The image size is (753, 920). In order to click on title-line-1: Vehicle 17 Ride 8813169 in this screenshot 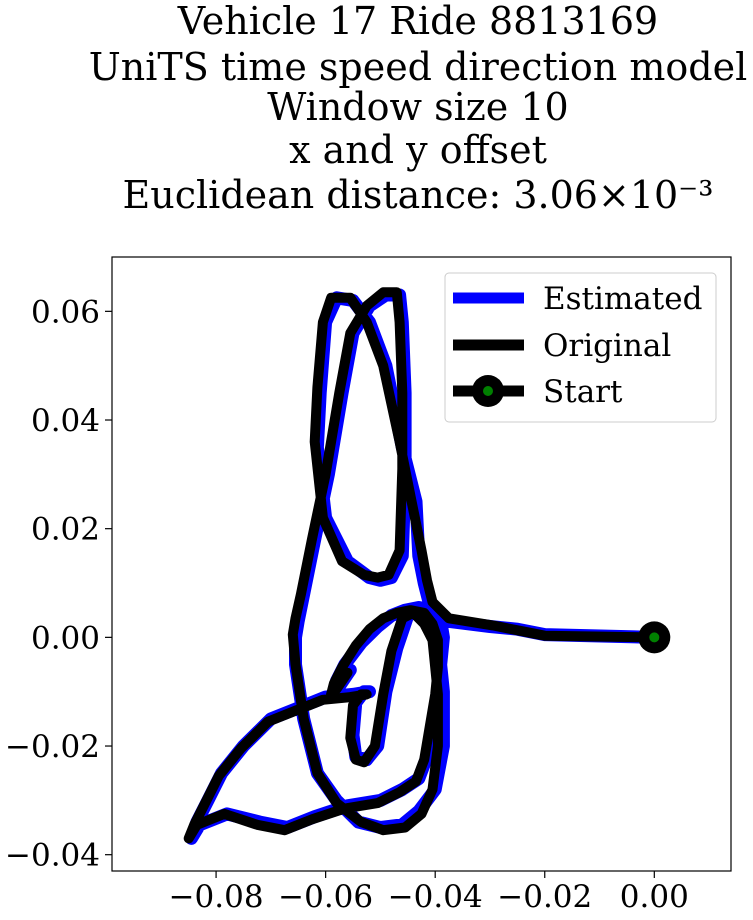, I will do `click(417, 21)`.